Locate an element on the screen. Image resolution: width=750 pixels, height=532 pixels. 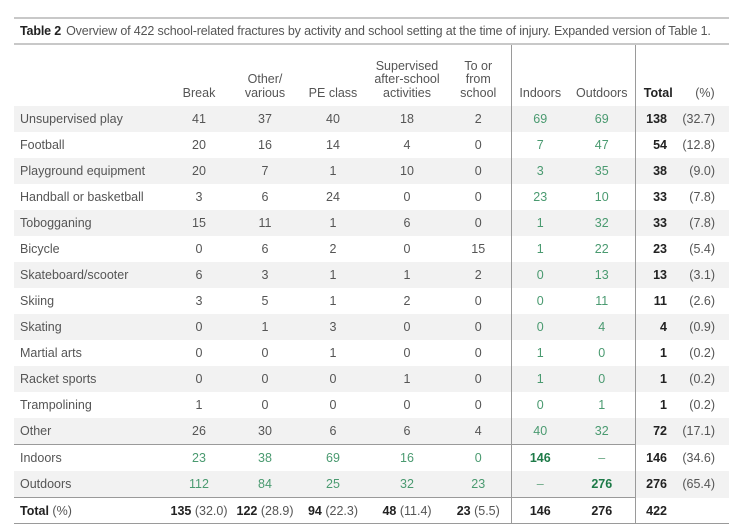
total-label: Total is located at coordinates (34, 511).